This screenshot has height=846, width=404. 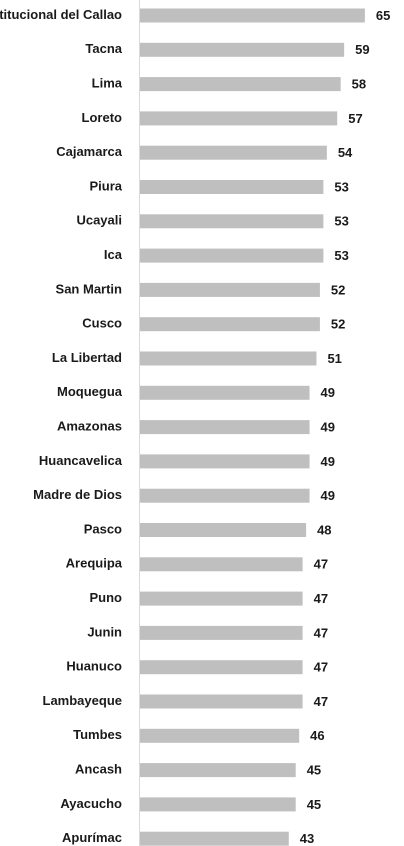 I want to click on value-label: 57, so click(x=355, y=118).